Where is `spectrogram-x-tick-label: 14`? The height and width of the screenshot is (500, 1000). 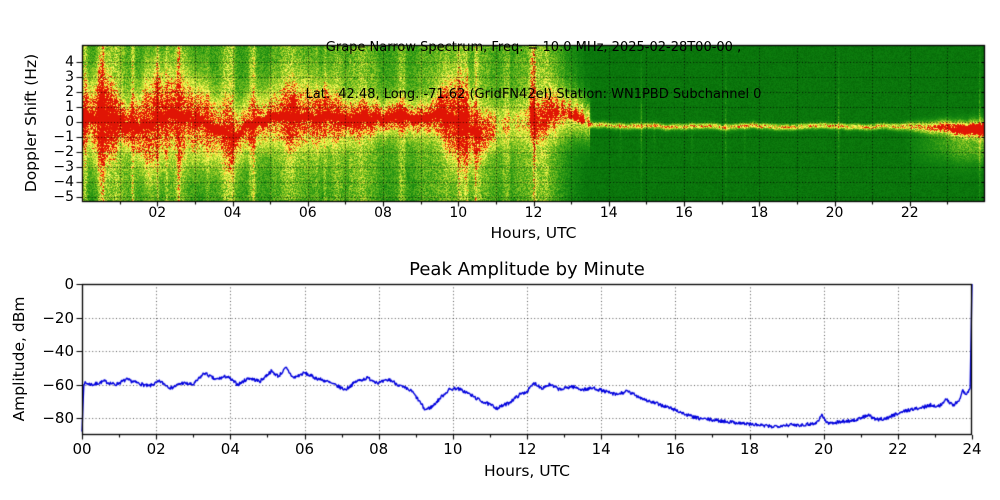
spectrogram-x-tick-label: 14 is located at coordinates (608, 213).